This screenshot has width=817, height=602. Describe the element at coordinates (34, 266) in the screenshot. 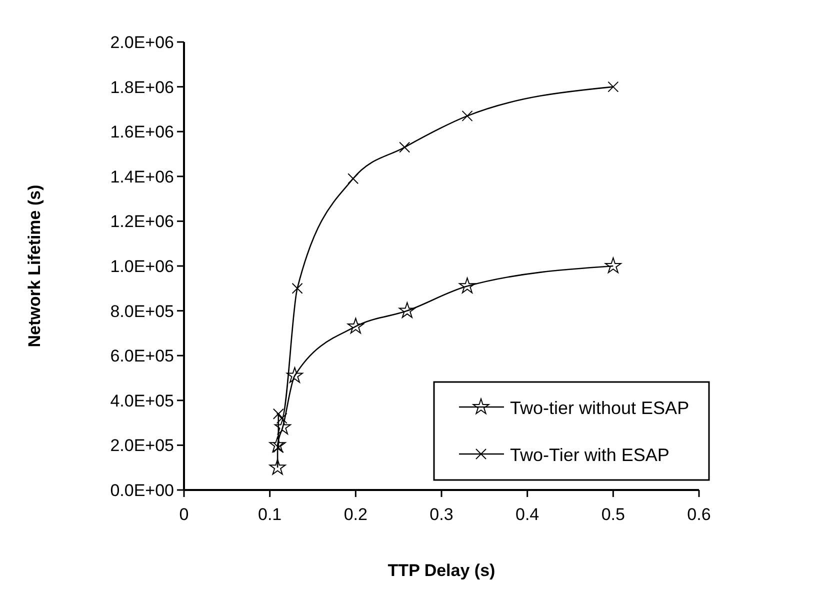

I see `y-axis-title: Network Lifetime (s)` at that location.